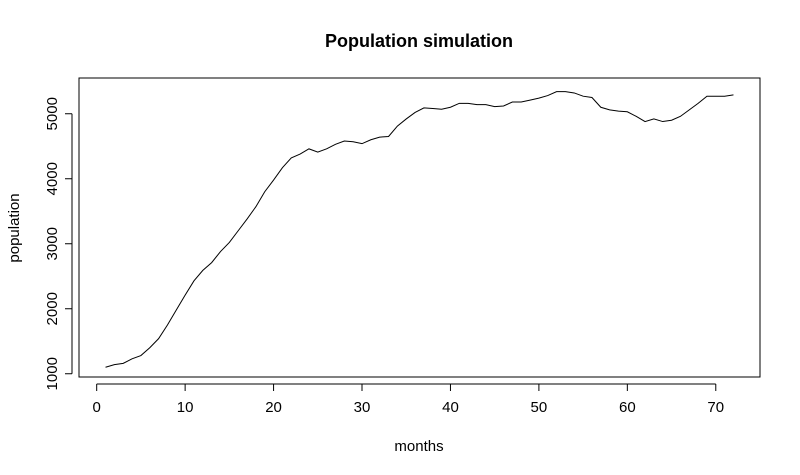 This screenshot has width=800, height=475. I want to click on x-tick-label: 30, so click(362, 407).